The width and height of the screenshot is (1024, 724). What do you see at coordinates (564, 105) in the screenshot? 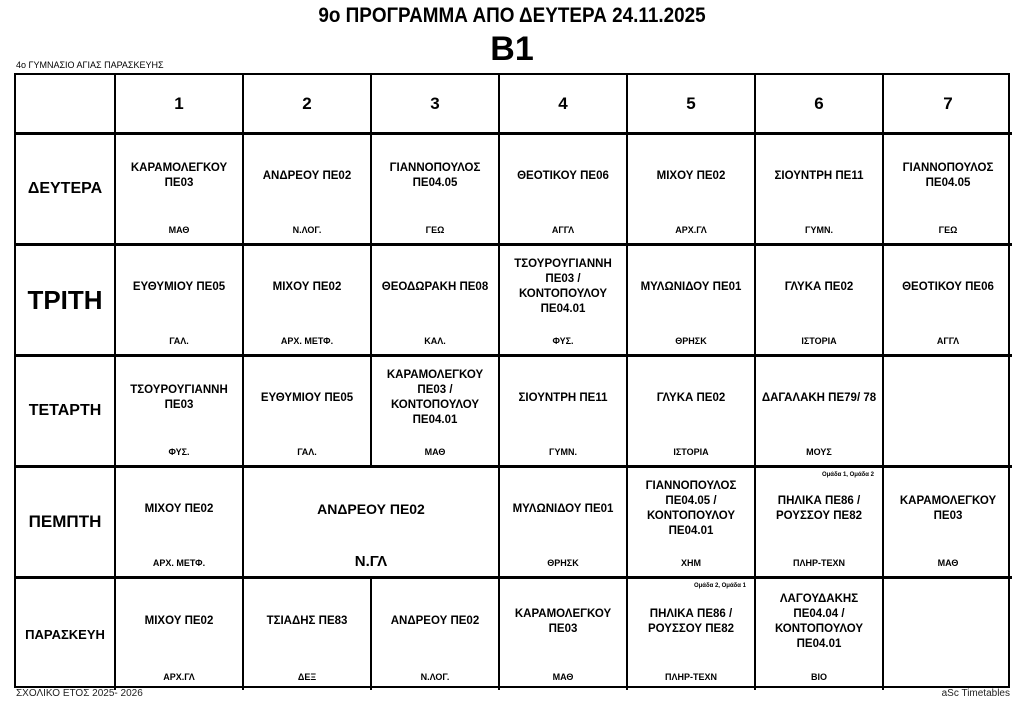
I see `period-header: 4` at bounding box center [564, 105].